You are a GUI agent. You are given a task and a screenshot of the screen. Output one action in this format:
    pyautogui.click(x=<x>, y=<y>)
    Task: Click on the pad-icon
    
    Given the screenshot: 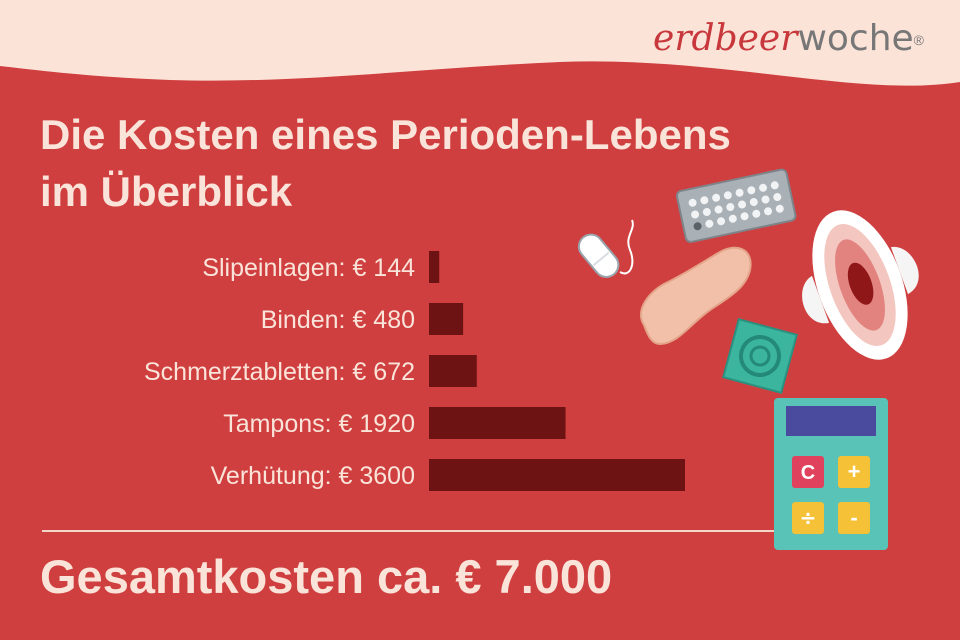 What is the action you would take?
    pyautogui.click(x=860, y=285)
    